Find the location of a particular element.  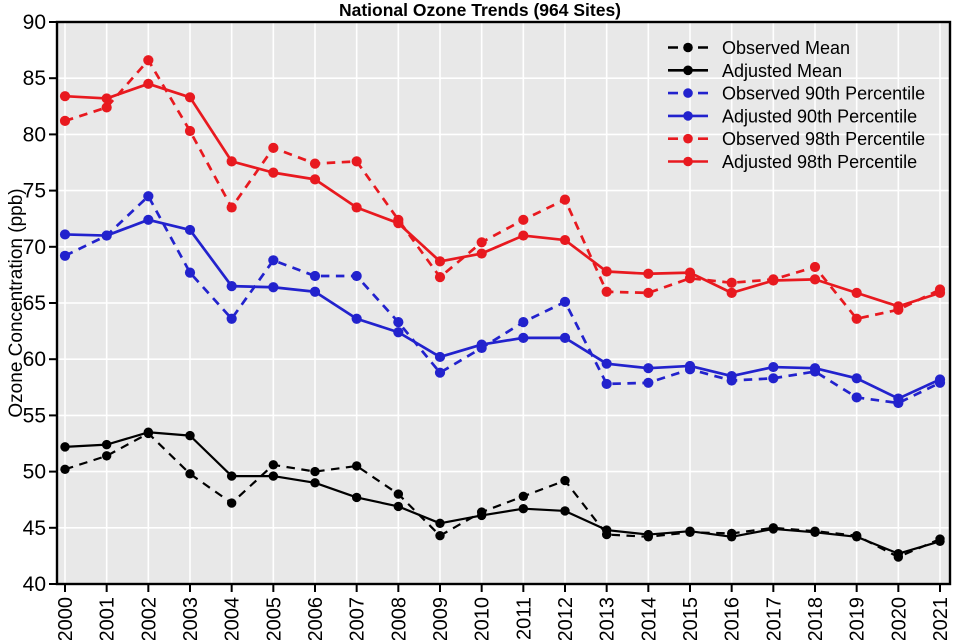

x-tick-label: 2018 is located at coordinates (816, 618).